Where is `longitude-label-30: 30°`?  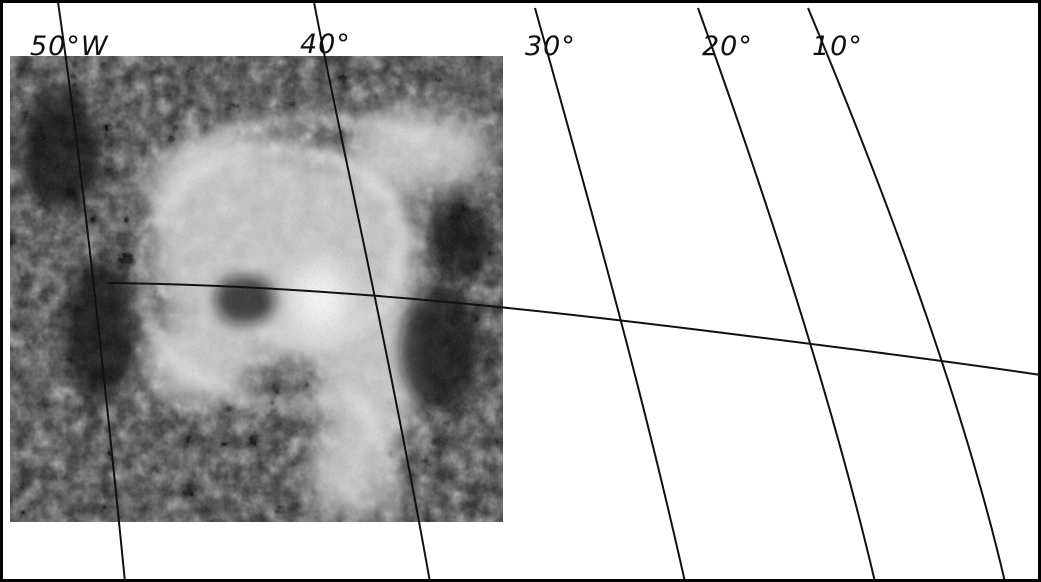
longitude-label-30: 30° is located at coordinates (550, 46).